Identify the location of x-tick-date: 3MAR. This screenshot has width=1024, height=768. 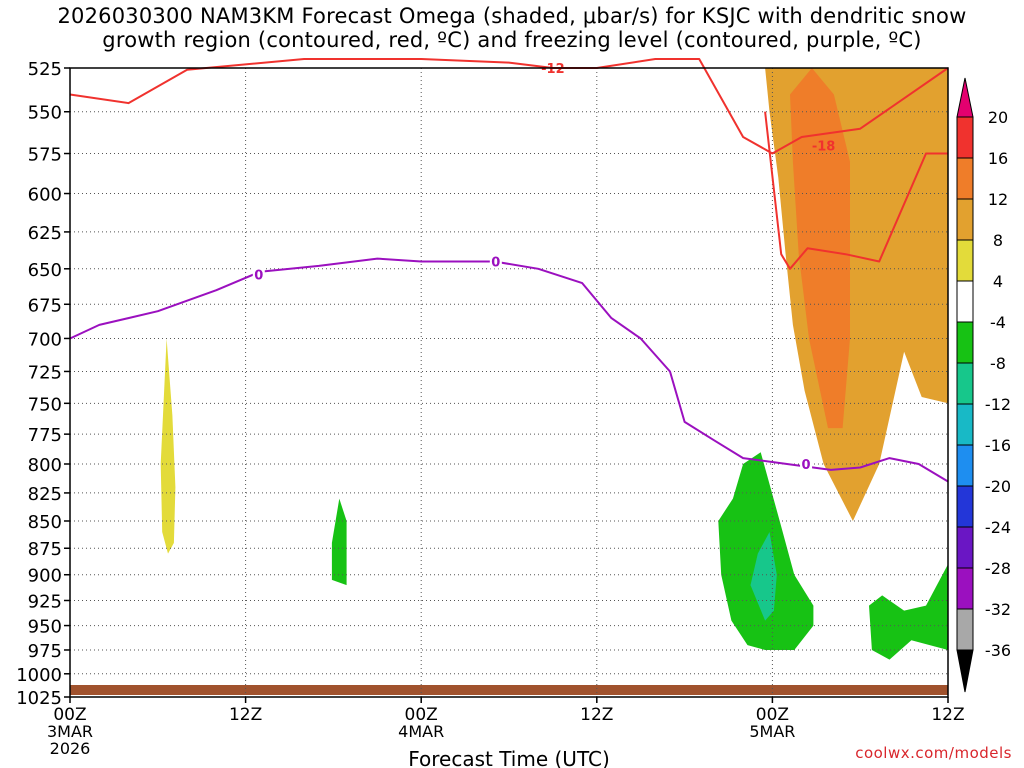
(70, 731).